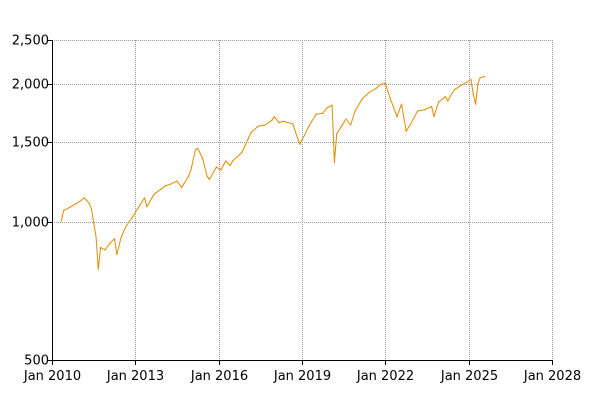 The image size is (600, 400). What do you see at coordinates (30, 85) in the screenshot?
I see `y-tick-label: 2,000` at bounding box center [30, 85].